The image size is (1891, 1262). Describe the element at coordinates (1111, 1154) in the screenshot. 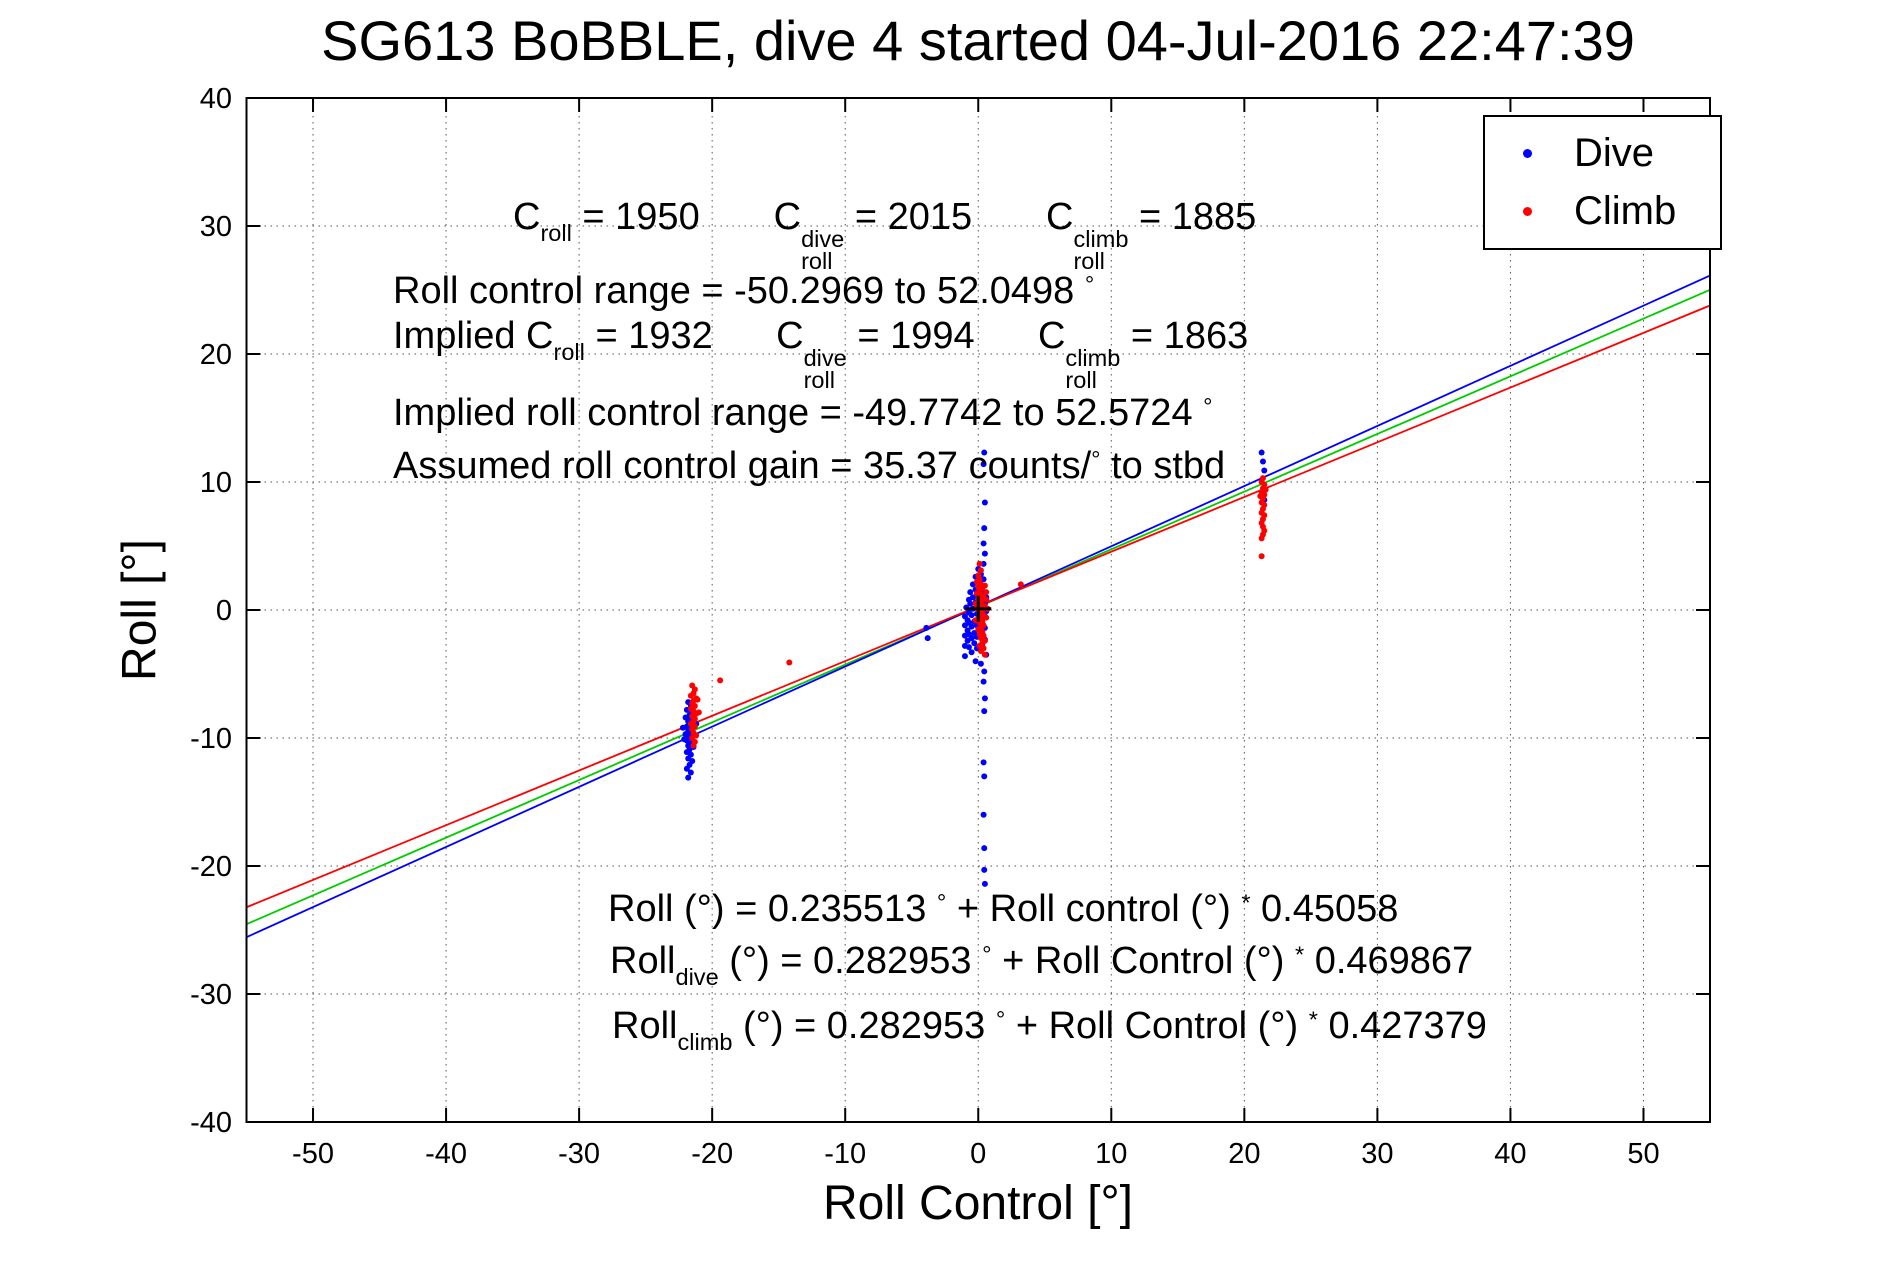

I see `x-tick-label: 10` at that location.